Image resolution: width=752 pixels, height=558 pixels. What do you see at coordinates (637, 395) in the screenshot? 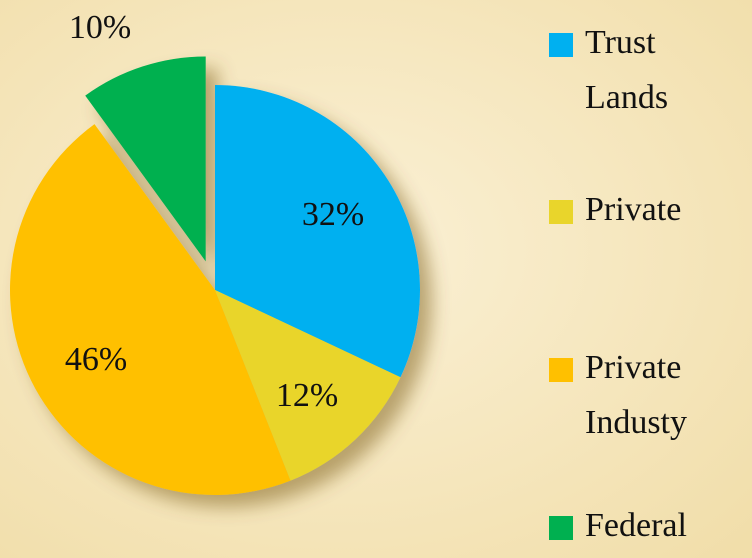
I see `legend-label: Private Industy` at bounding box center [637, 395].